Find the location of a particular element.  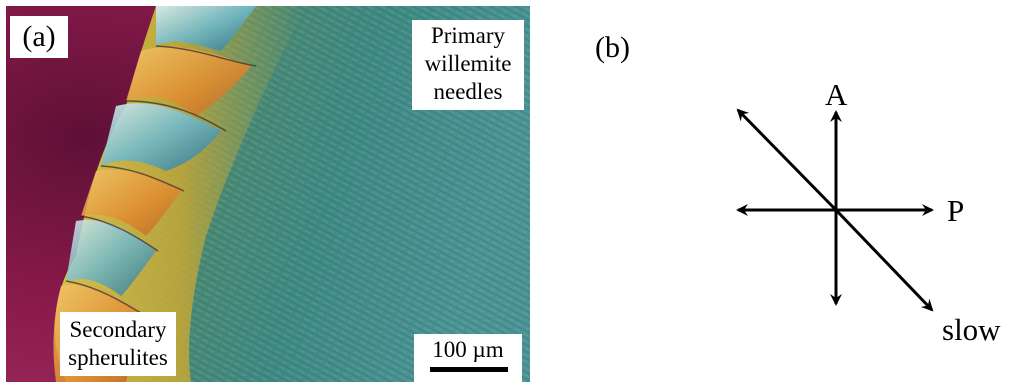

scale-bar-box: 100 µm is located at coordinates (468, 358).